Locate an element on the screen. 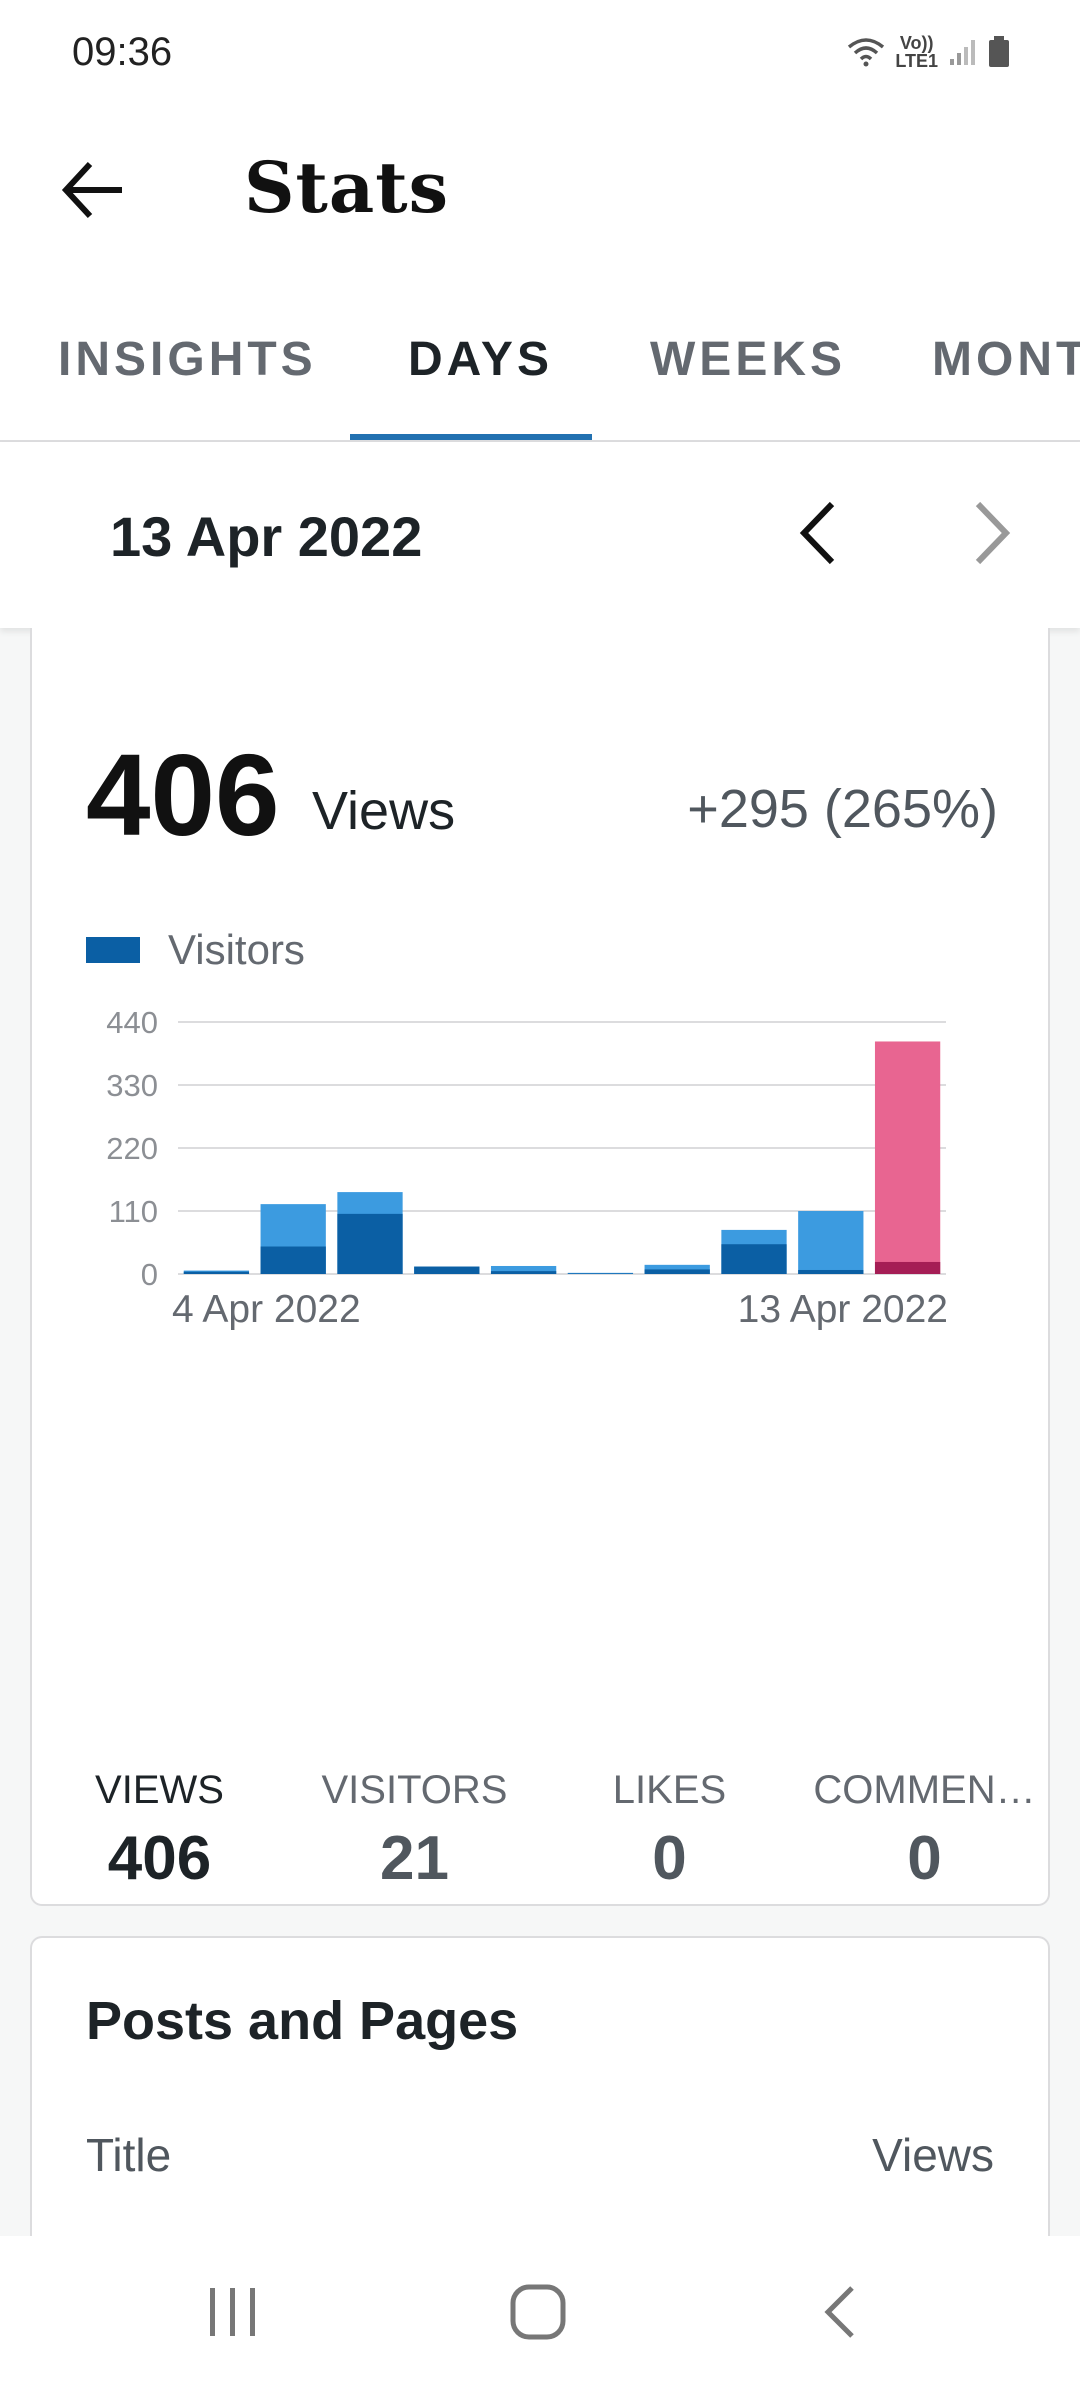 This screenshot has height=2400, width=1080. network-type: Vo)) LTE1 is located at coordinates (916, 52).